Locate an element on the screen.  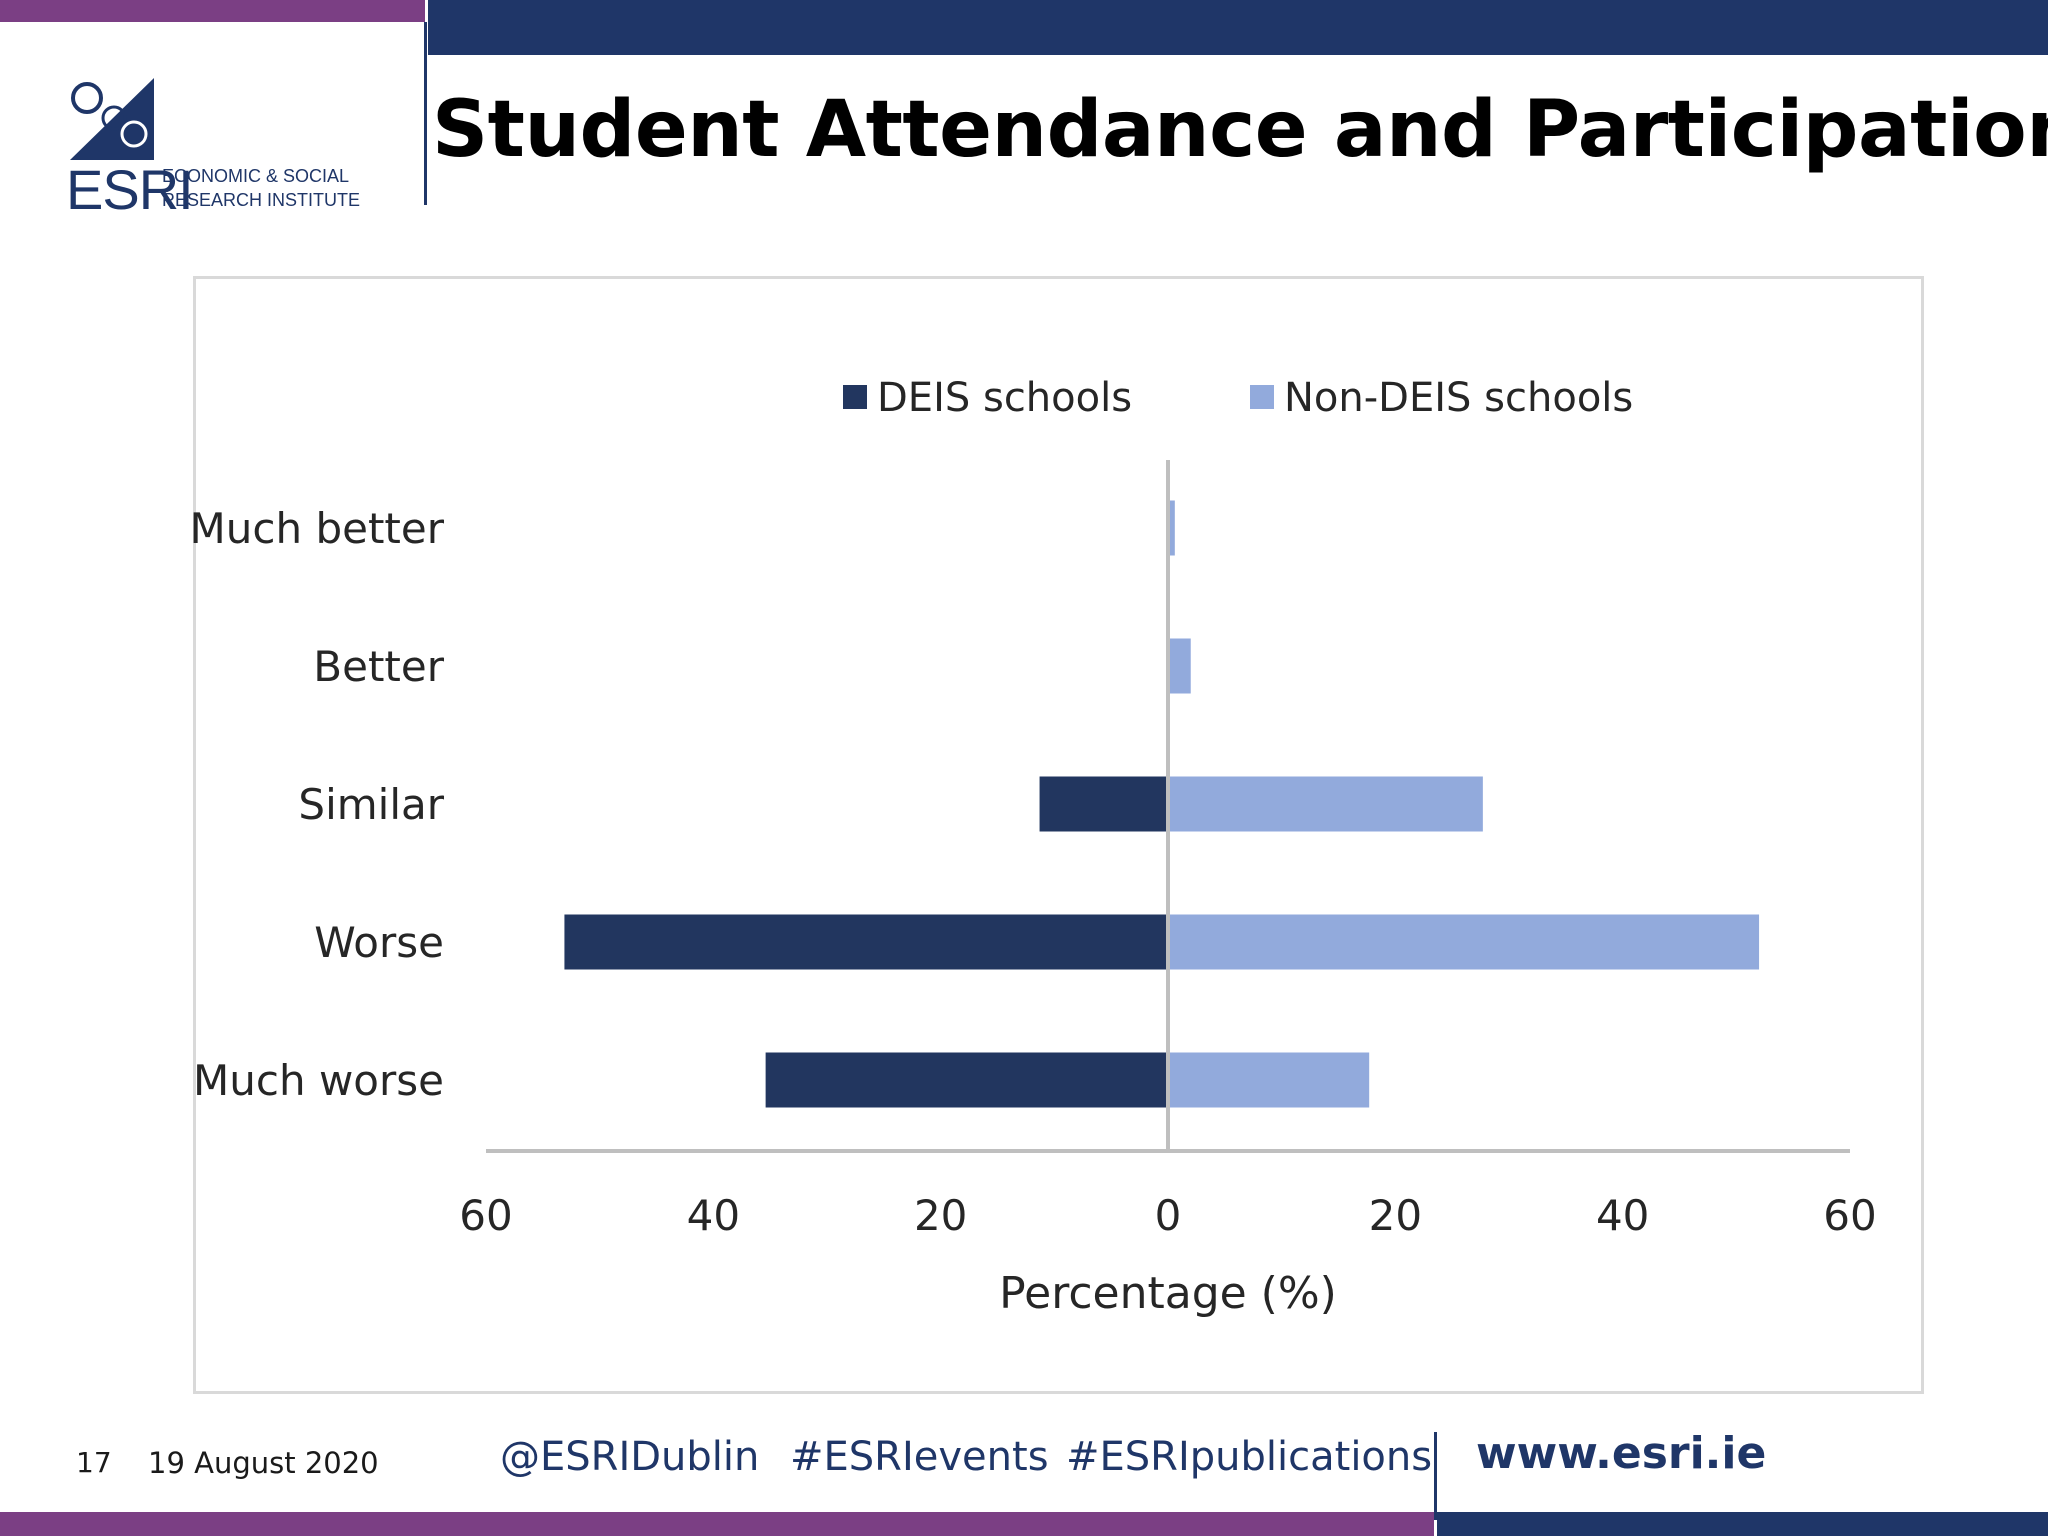
bar-non-deis-similar is located at coordinates (1325, 804).